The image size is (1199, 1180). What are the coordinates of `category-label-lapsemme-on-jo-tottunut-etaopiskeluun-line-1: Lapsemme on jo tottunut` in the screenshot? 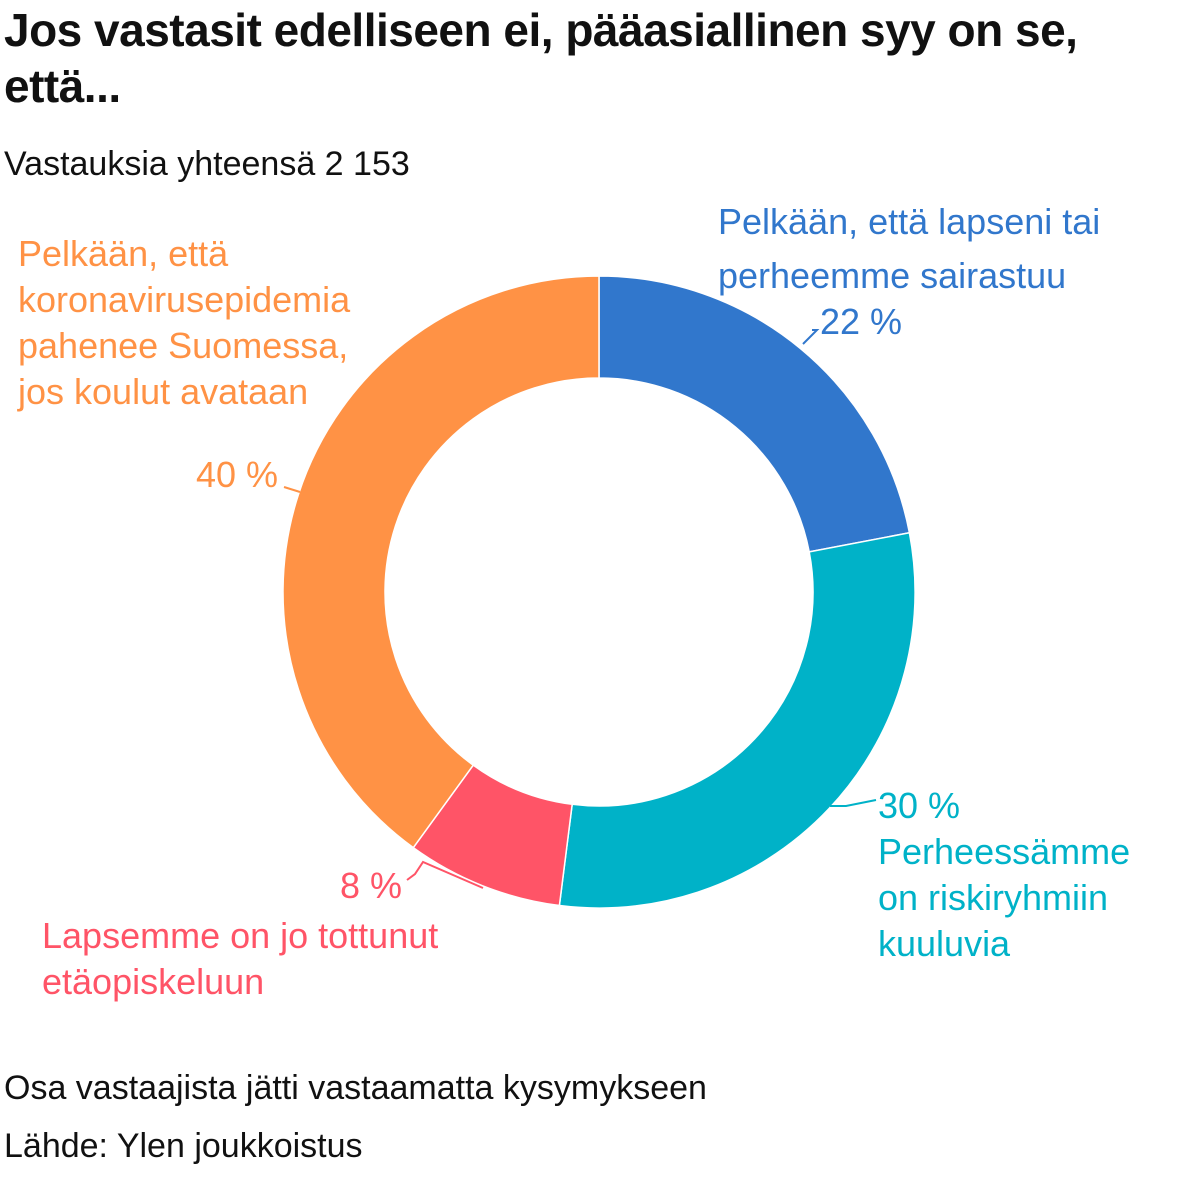 It's located at (240, 935).